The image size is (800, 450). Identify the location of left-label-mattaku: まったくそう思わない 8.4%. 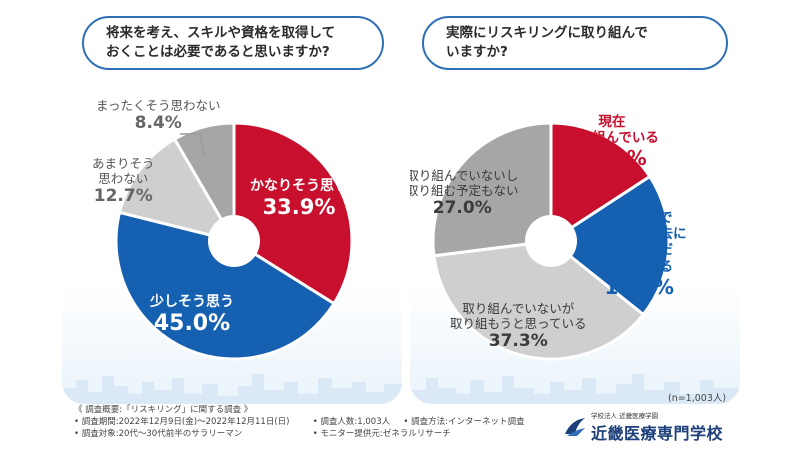
(158, 115).